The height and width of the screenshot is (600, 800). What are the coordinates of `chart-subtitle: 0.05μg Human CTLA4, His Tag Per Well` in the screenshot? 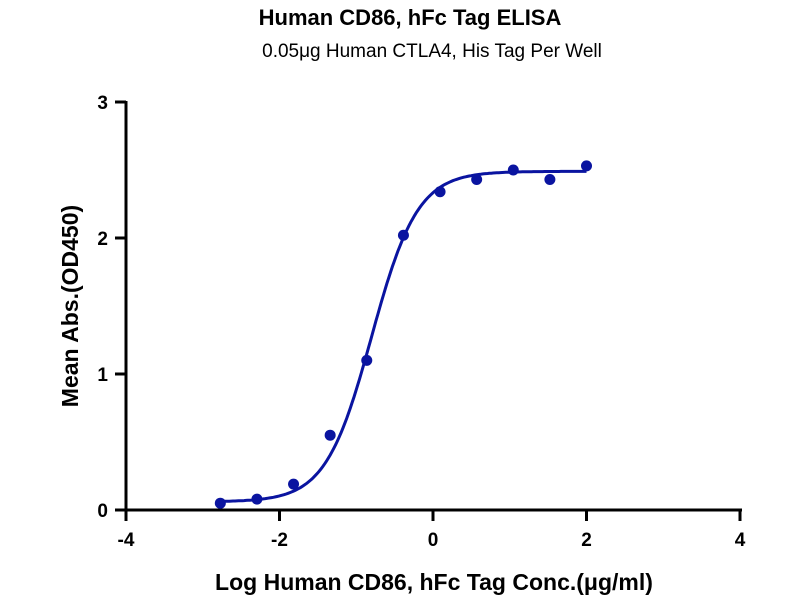 It's located at (432, 51).